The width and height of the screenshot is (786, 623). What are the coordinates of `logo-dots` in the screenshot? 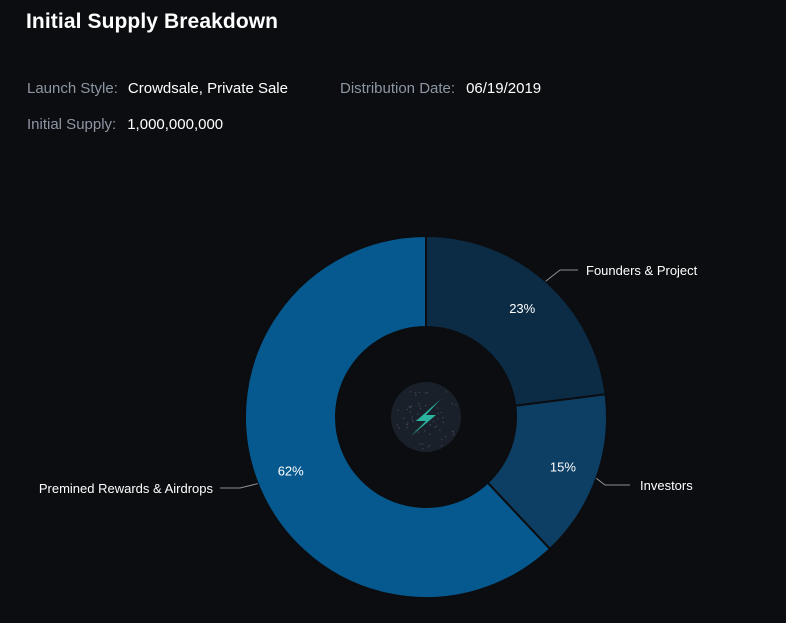 It's located at (426, 420).